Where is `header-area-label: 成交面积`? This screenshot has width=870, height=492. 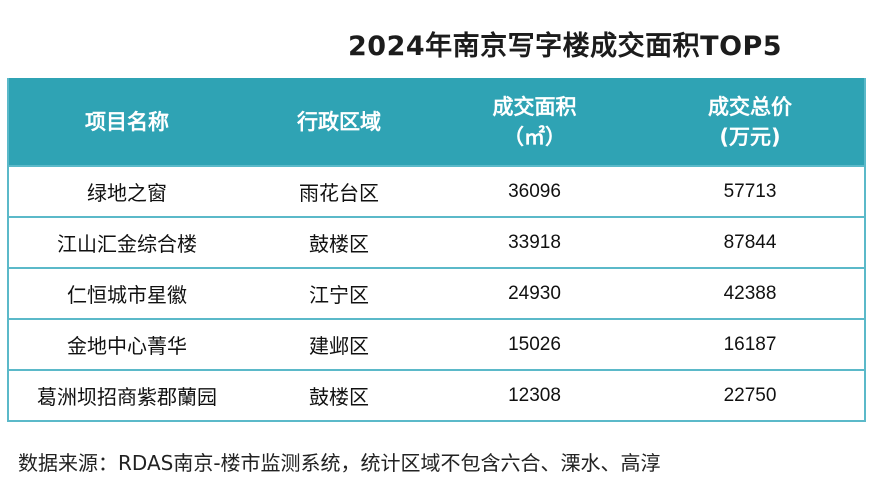
header-area-label: 成交面积 is located at coordinates (534, 106).